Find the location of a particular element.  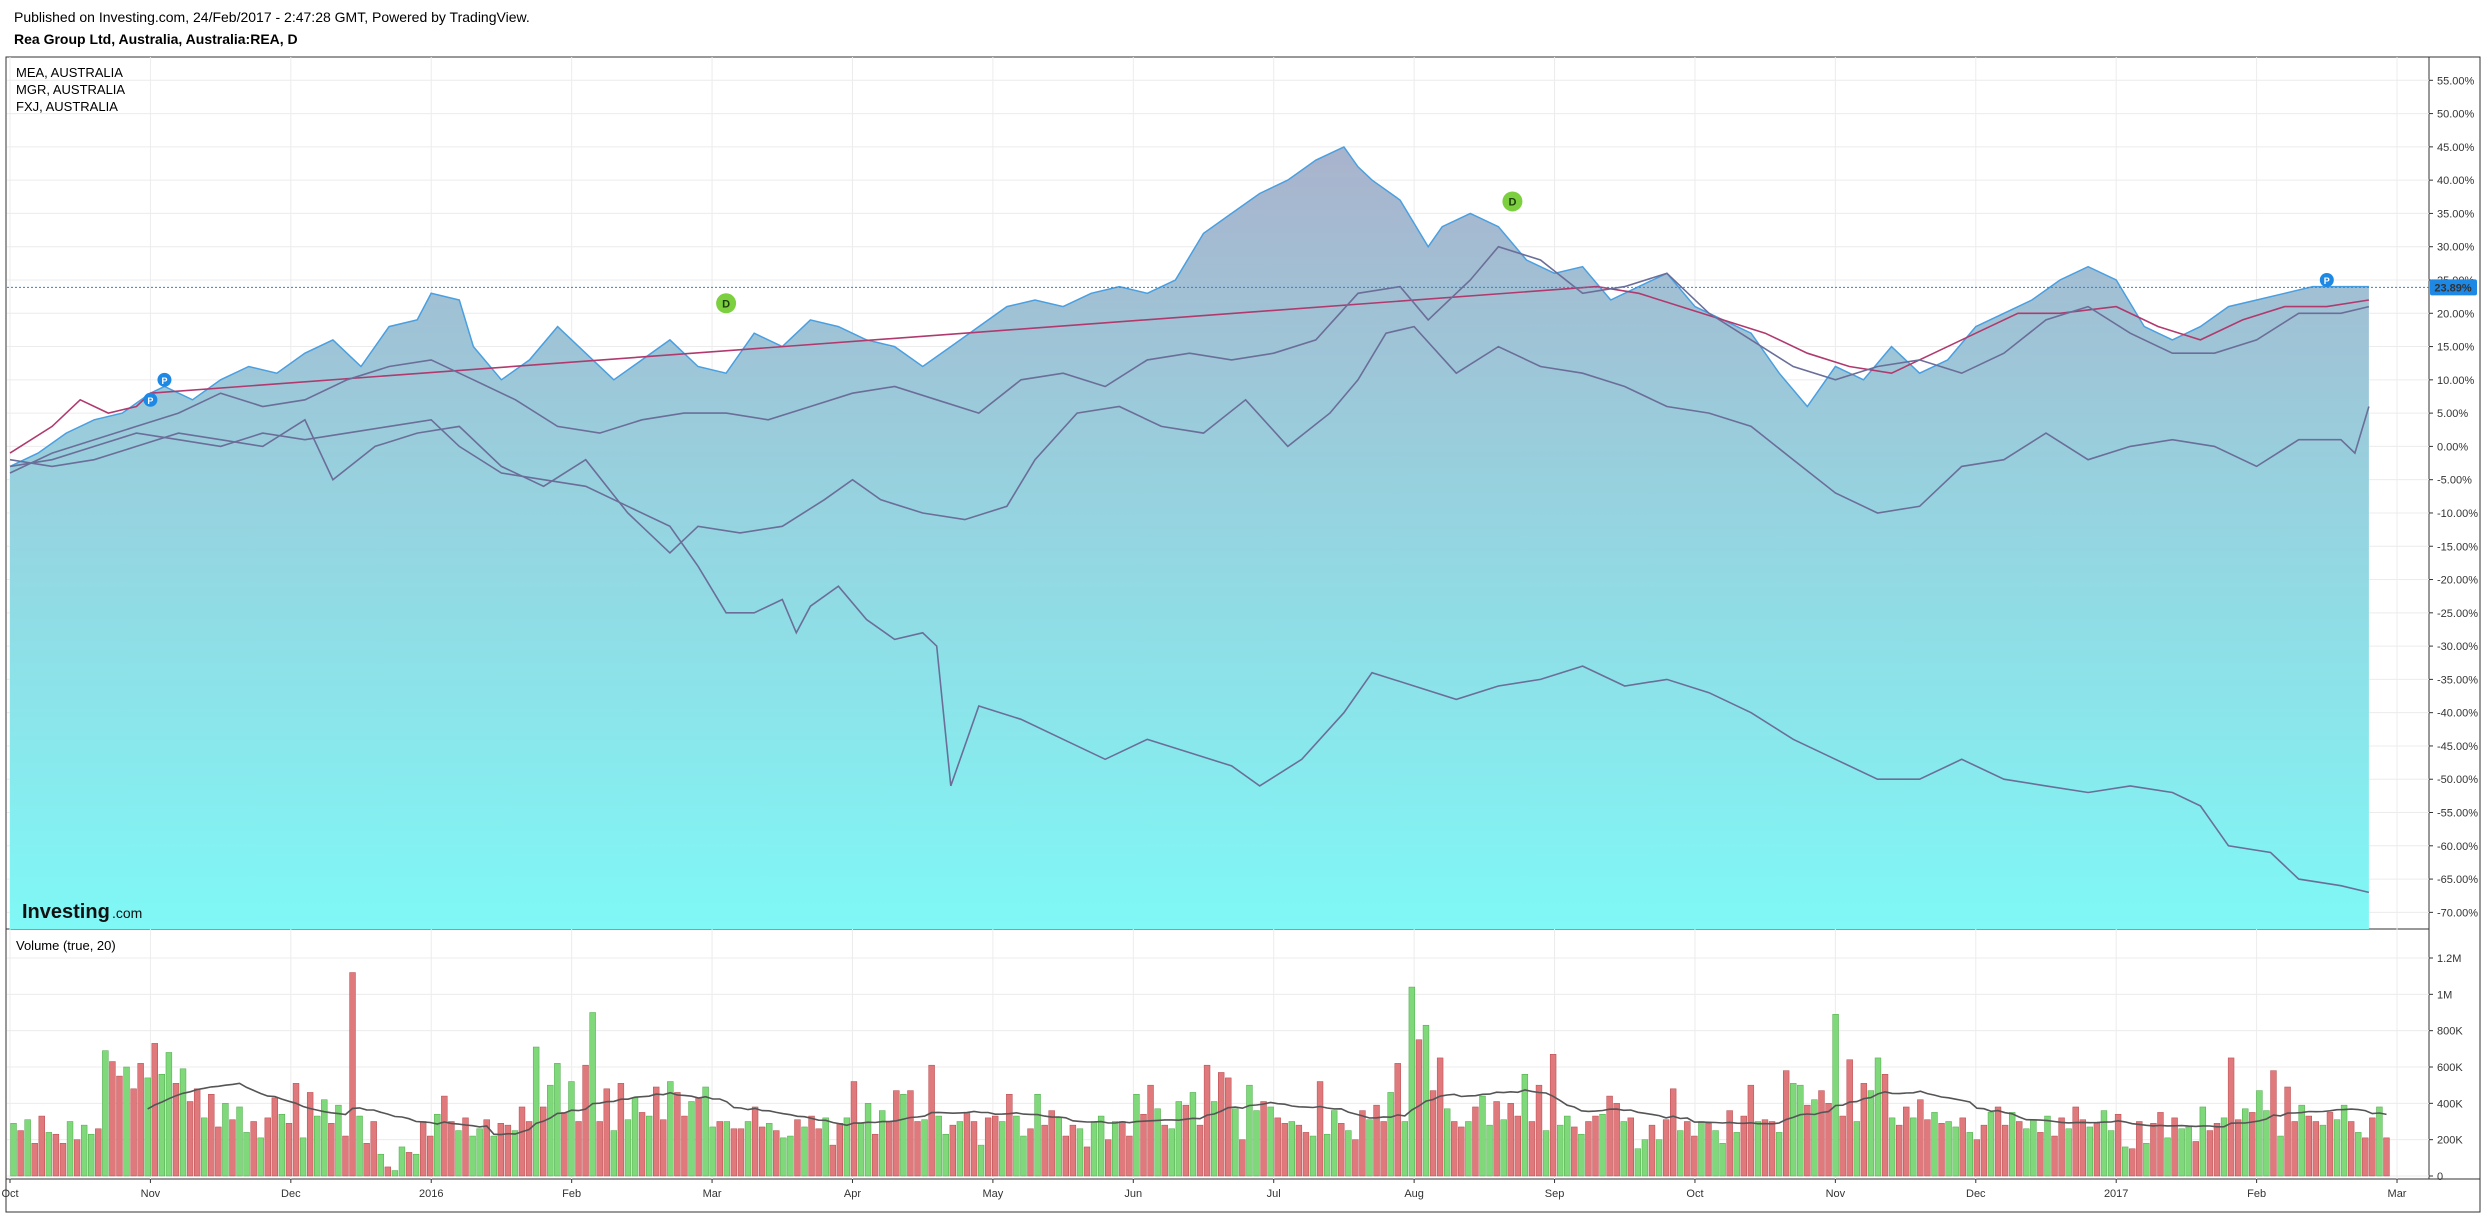

marker-label: P is located at coordinates (2327, 281).